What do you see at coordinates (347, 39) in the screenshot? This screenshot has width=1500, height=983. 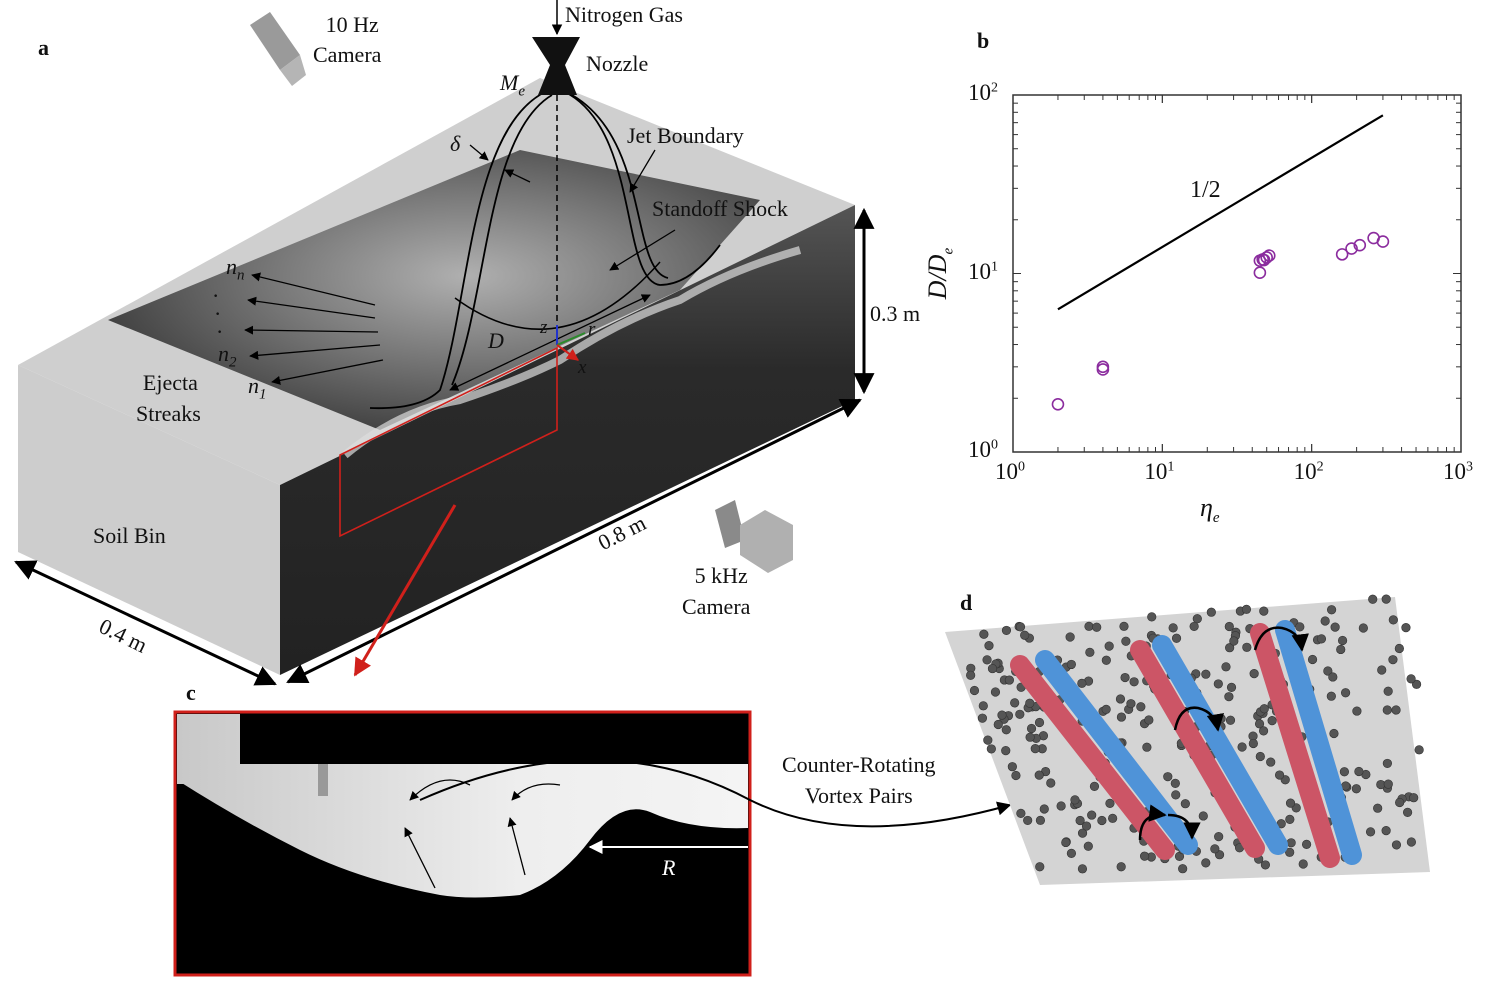 I see `camera-10hz-label: 10 Hz Camera` at bounding box center [347, 39].